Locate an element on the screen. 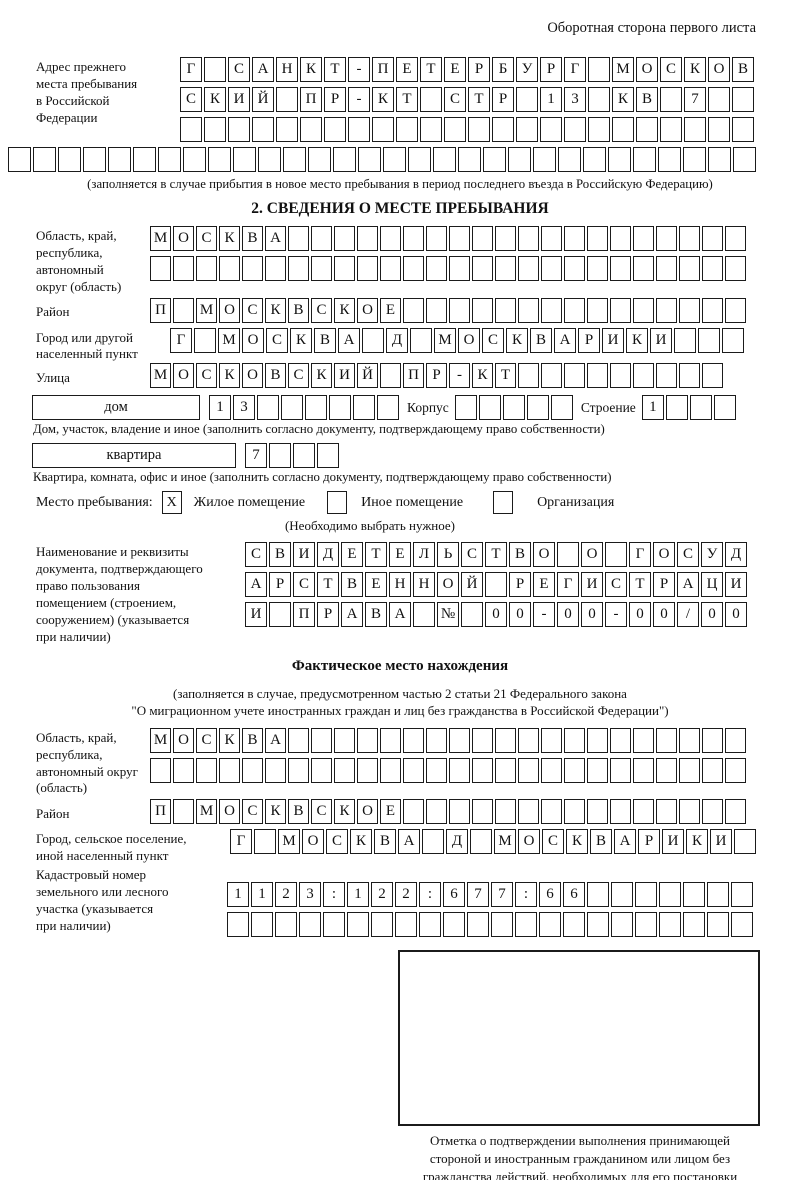  ulitsa-label: Улица is located at coordinates (53, 377).